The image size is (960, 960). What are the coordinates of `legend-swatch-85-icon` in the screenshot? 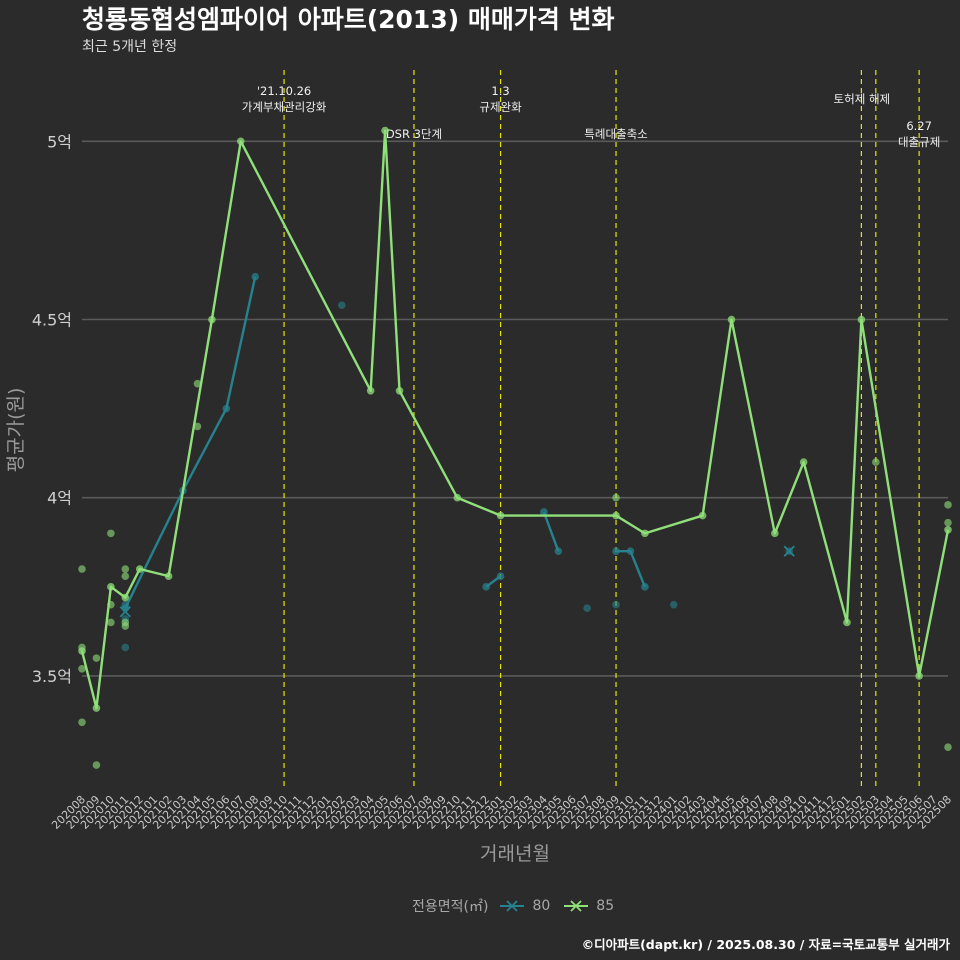 It's located at (576, 906).